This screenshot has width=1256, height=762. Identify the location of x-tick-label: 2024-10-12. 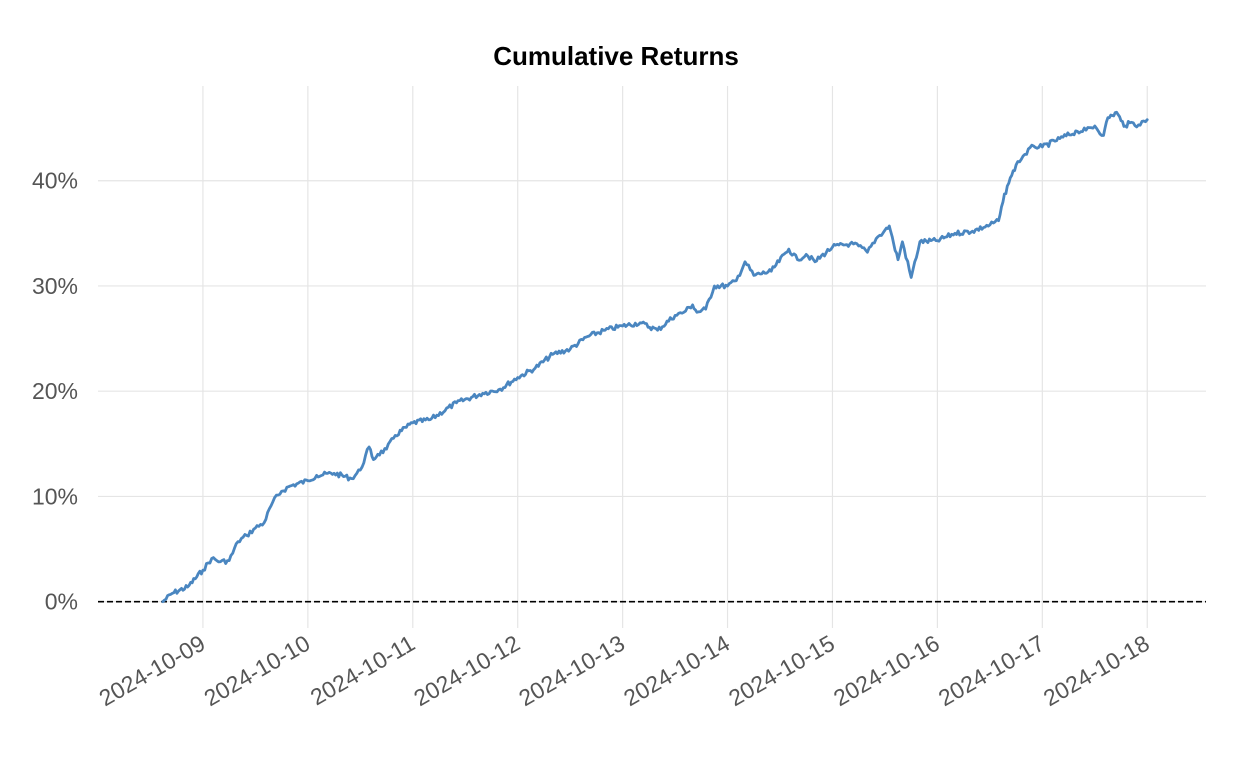
(466, 670).